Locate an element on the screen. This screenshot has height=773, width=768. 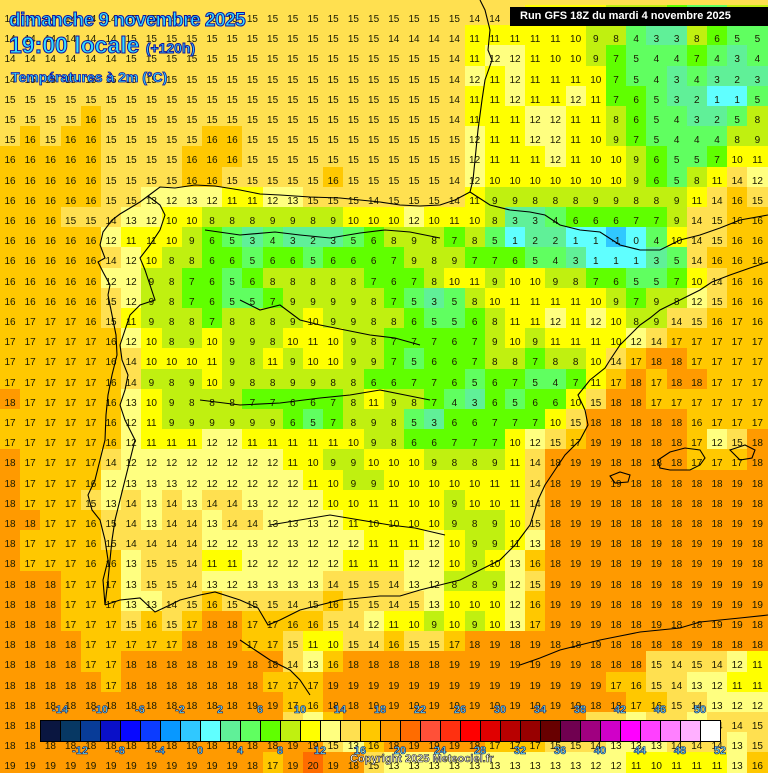
grid-value: 11 is located at coordinates (555, 343).